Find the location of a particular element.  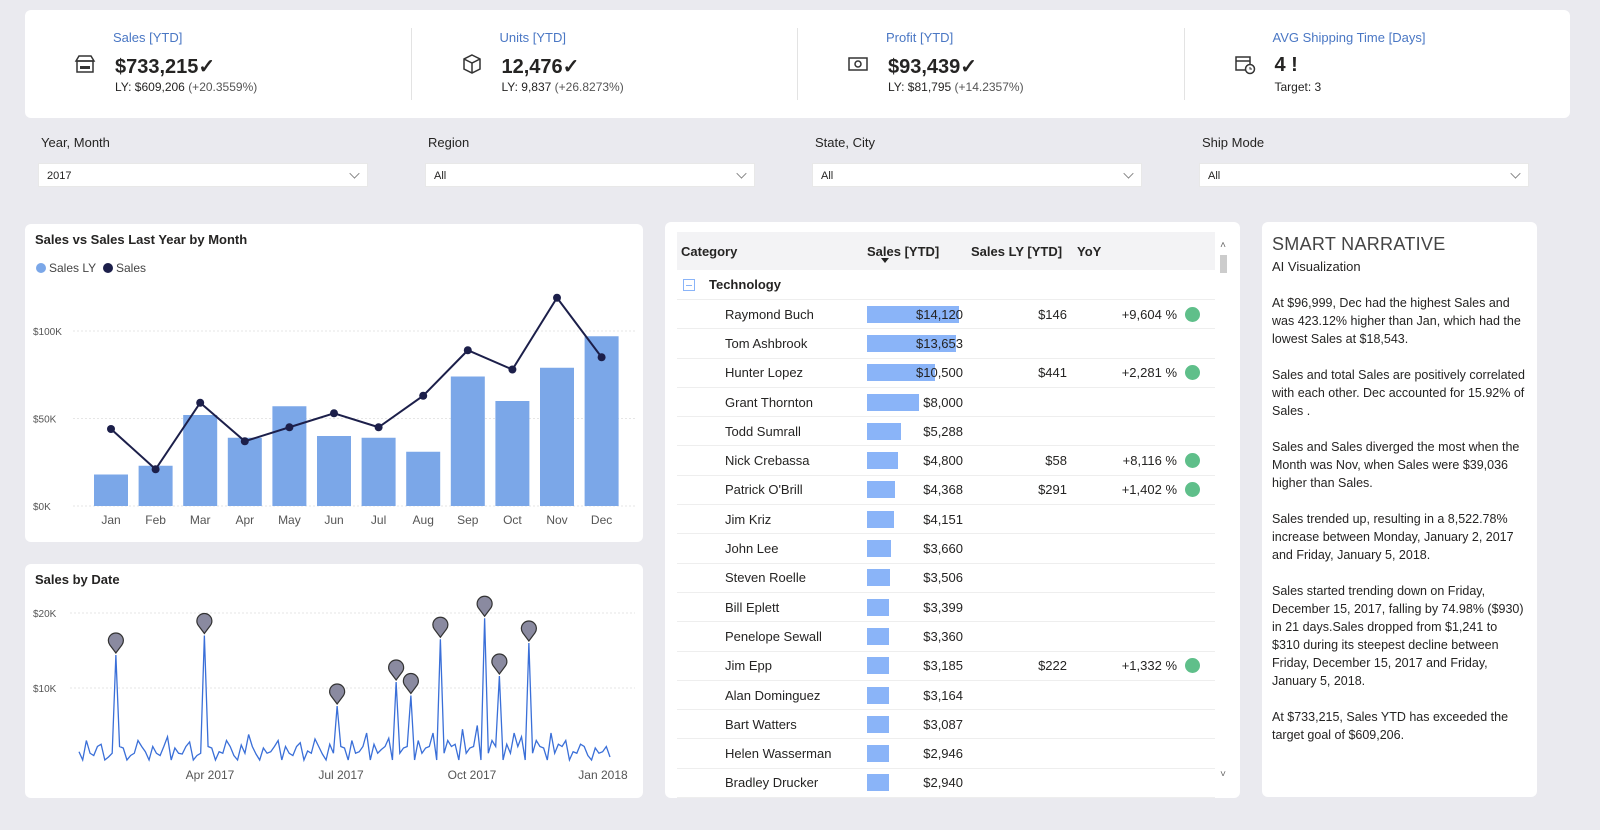

table-row: John Lee $3,660 is located at coordinates (946, 549).